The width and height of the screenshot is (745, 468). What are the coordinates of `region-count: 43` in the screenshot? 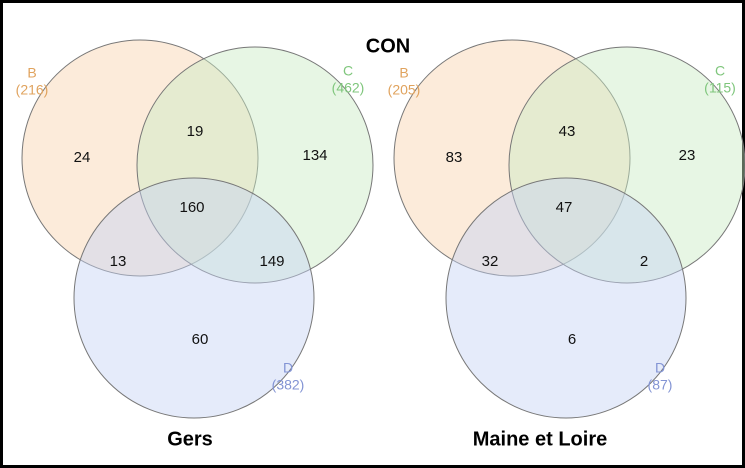 It's located at (567, 131).